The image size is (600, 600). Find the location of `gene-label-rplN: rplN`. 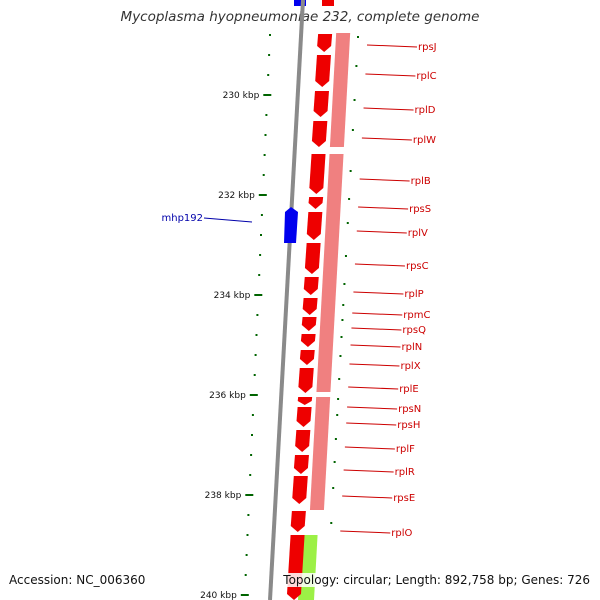

gene-label-rplN: rplN is located at coordinates (412, 347).